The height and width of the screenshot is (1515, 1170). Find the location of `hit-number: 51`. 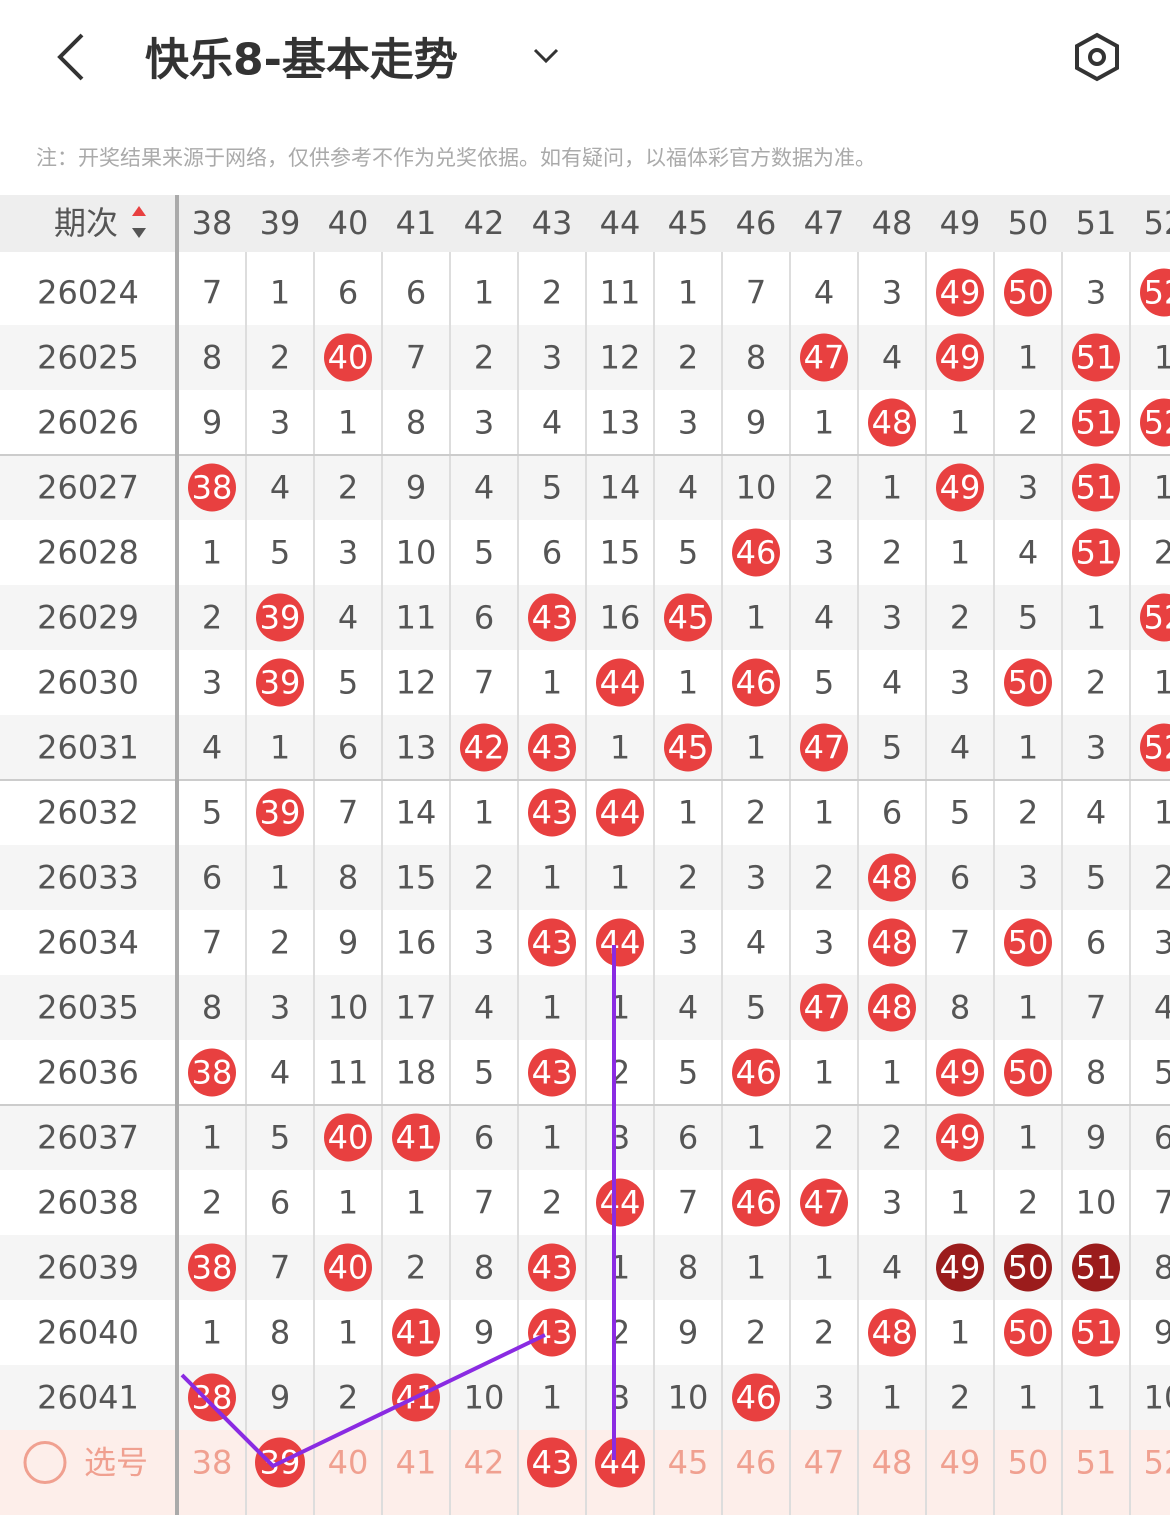

hit-number: 51 is located at coordinates (1096, 1268).